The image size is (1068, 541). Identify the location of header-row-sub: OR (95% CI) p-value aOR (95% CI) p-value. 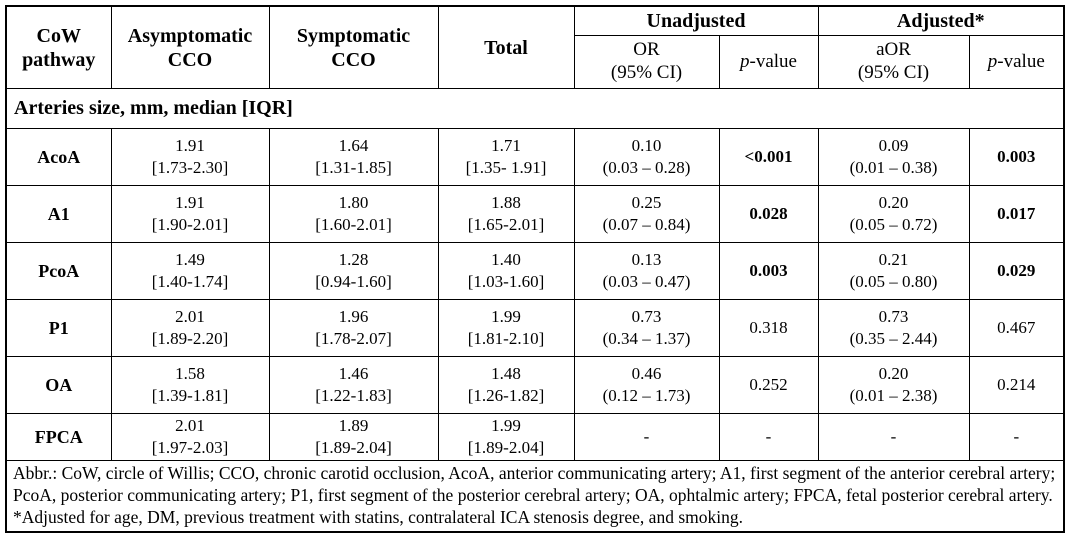
(535, 62).